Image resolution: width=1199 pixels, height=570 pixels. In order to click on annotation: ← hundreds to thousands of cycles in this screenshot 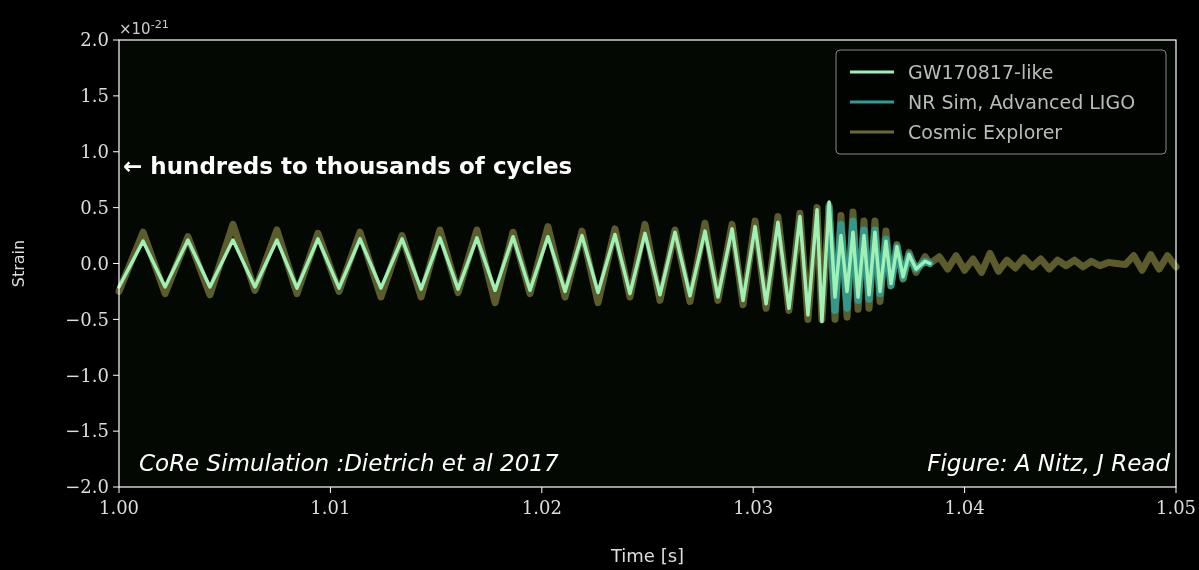, I will do `click(348, 166)`.